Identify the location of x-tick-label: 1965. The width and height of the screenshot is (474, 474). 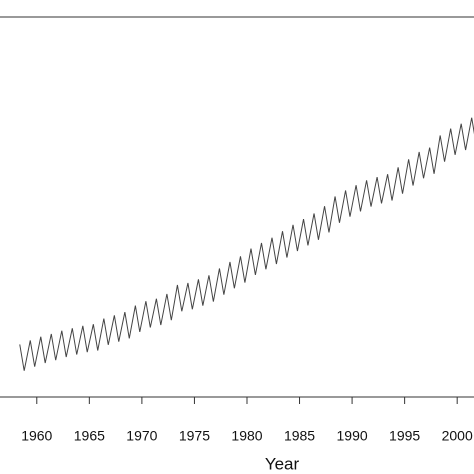
(89, 436).